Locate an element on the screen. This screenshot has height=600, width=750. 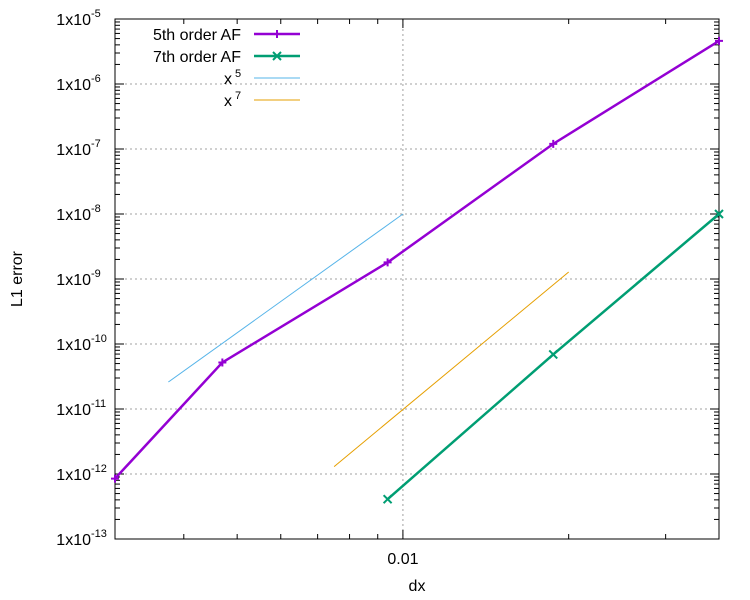
y-tick-exponent: -9 is located at coordinates (96, 274).